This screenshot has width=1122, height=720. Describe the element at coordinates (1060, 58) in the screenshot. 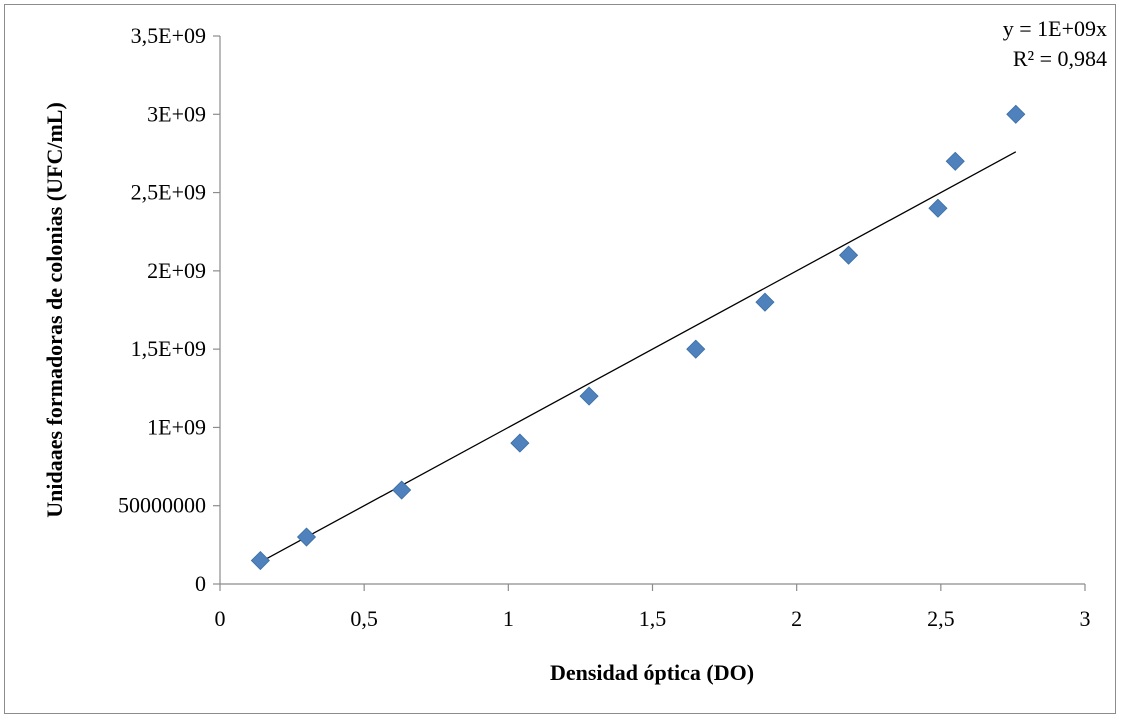

I see `r-squared-label: R² = 0,984` at that location.